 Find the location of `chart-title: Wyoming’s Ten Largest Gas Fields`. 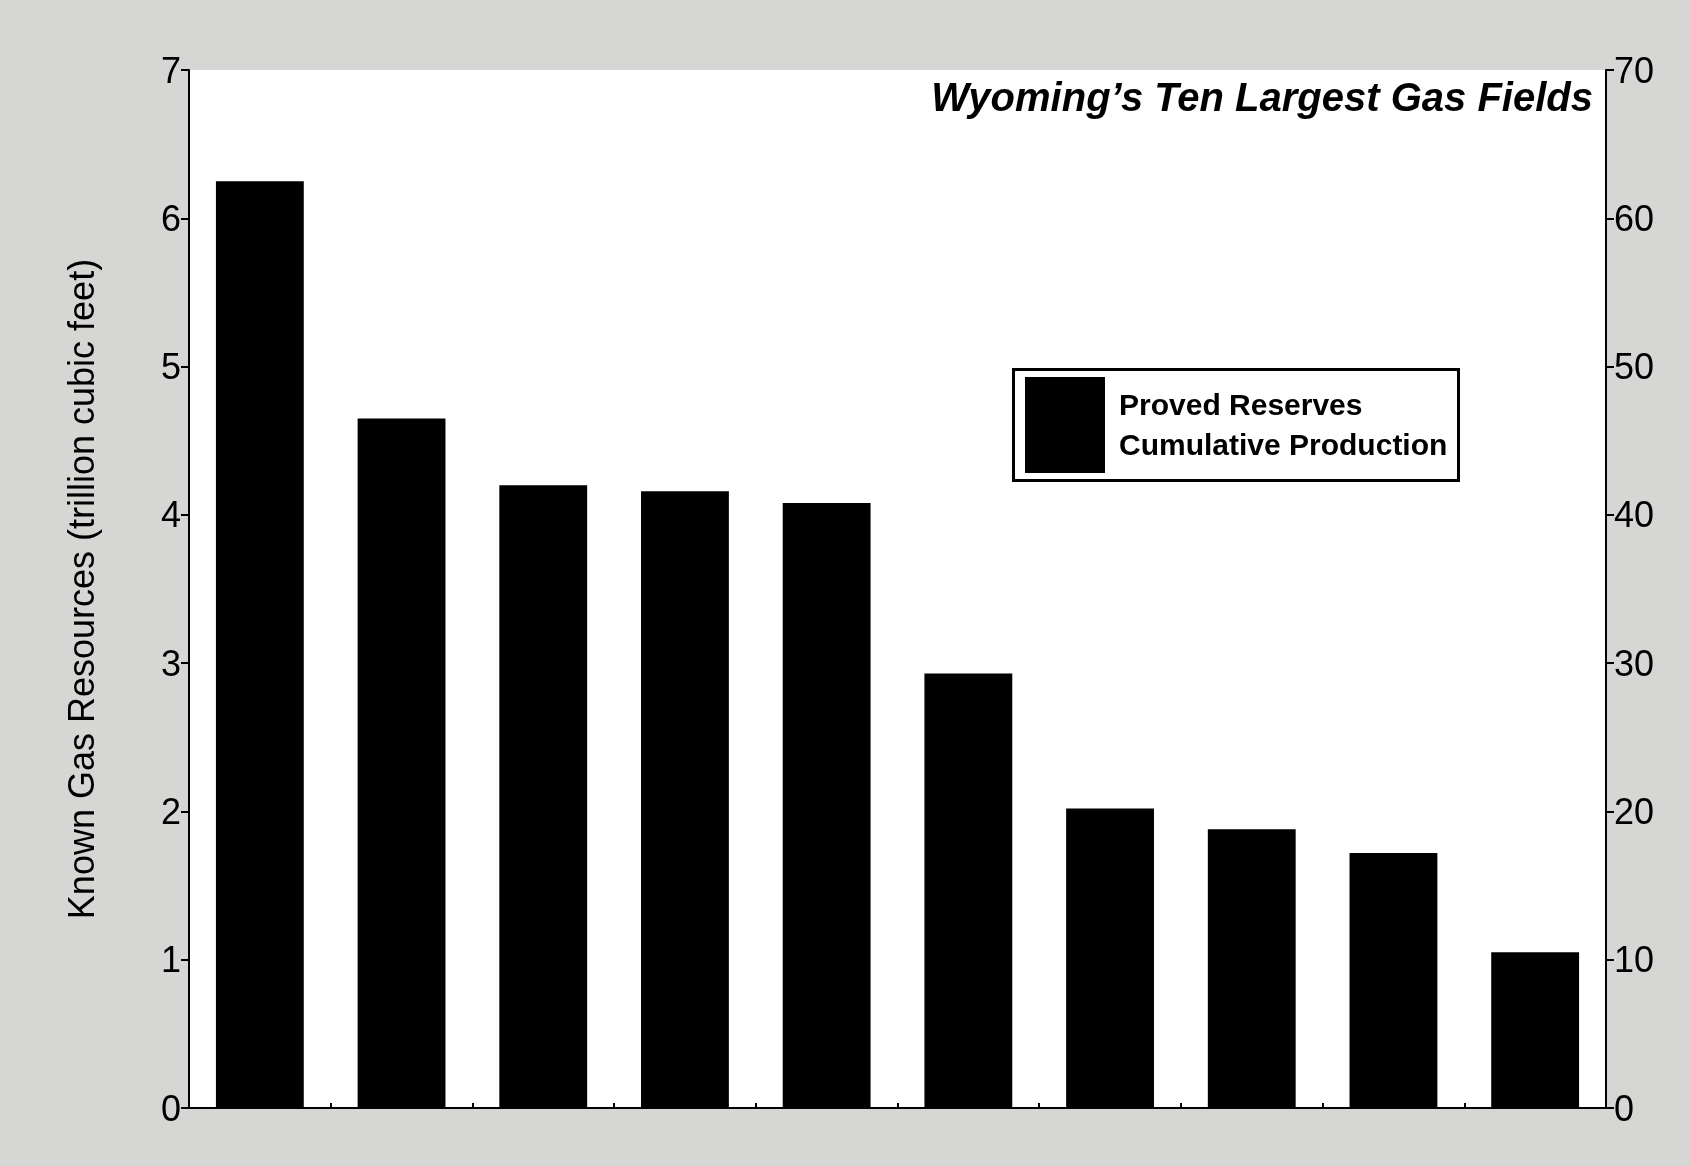

chart-title: Wyoming’s Ten Largest Gas Fields is located at coordinates (1262, 97).